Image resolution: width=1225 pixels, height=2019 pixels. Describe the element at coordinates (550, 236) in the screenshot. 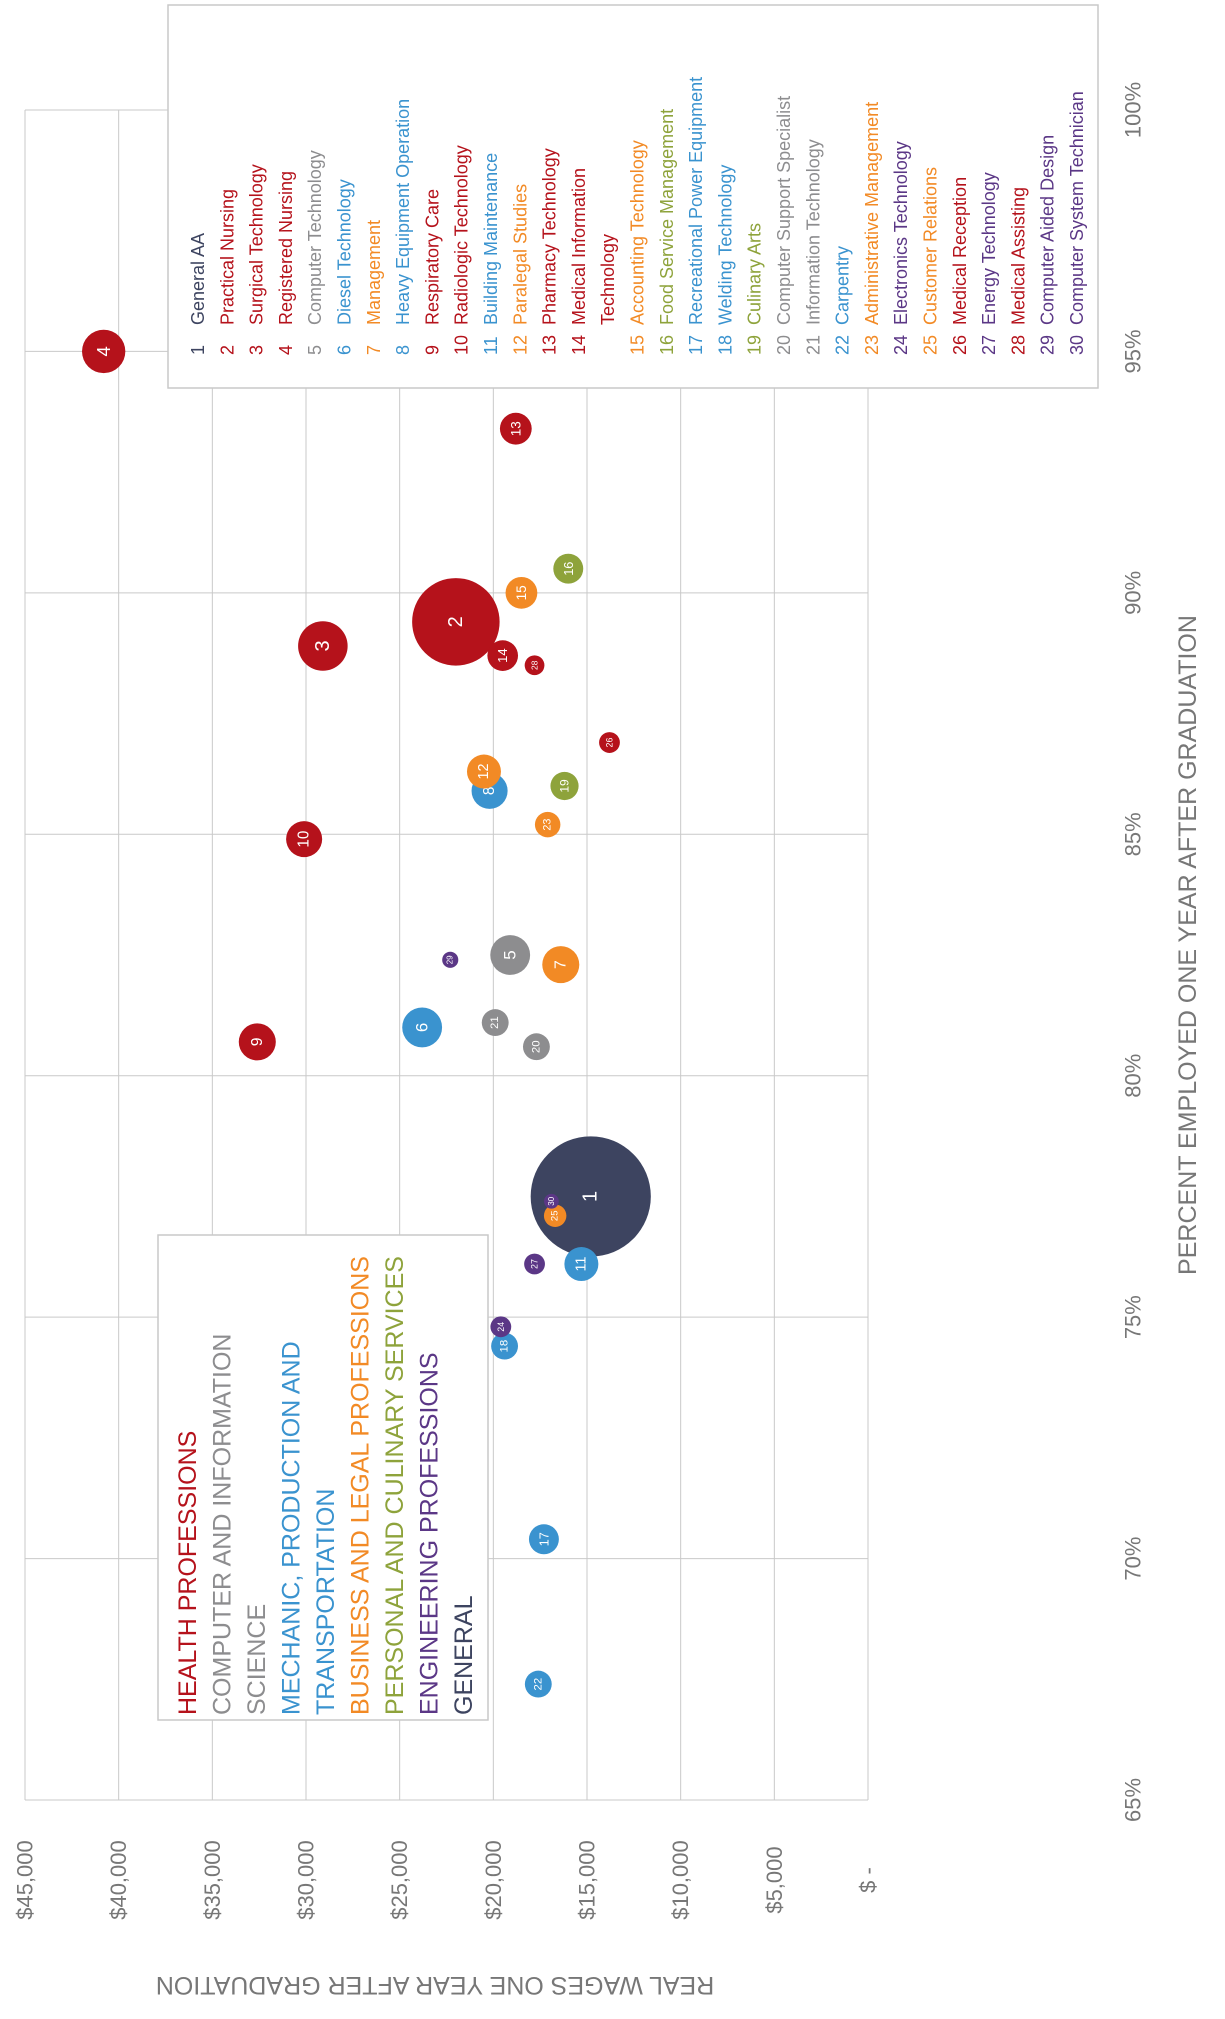

I see `program-legend-name-13: Pharmacy Technology` at that location.